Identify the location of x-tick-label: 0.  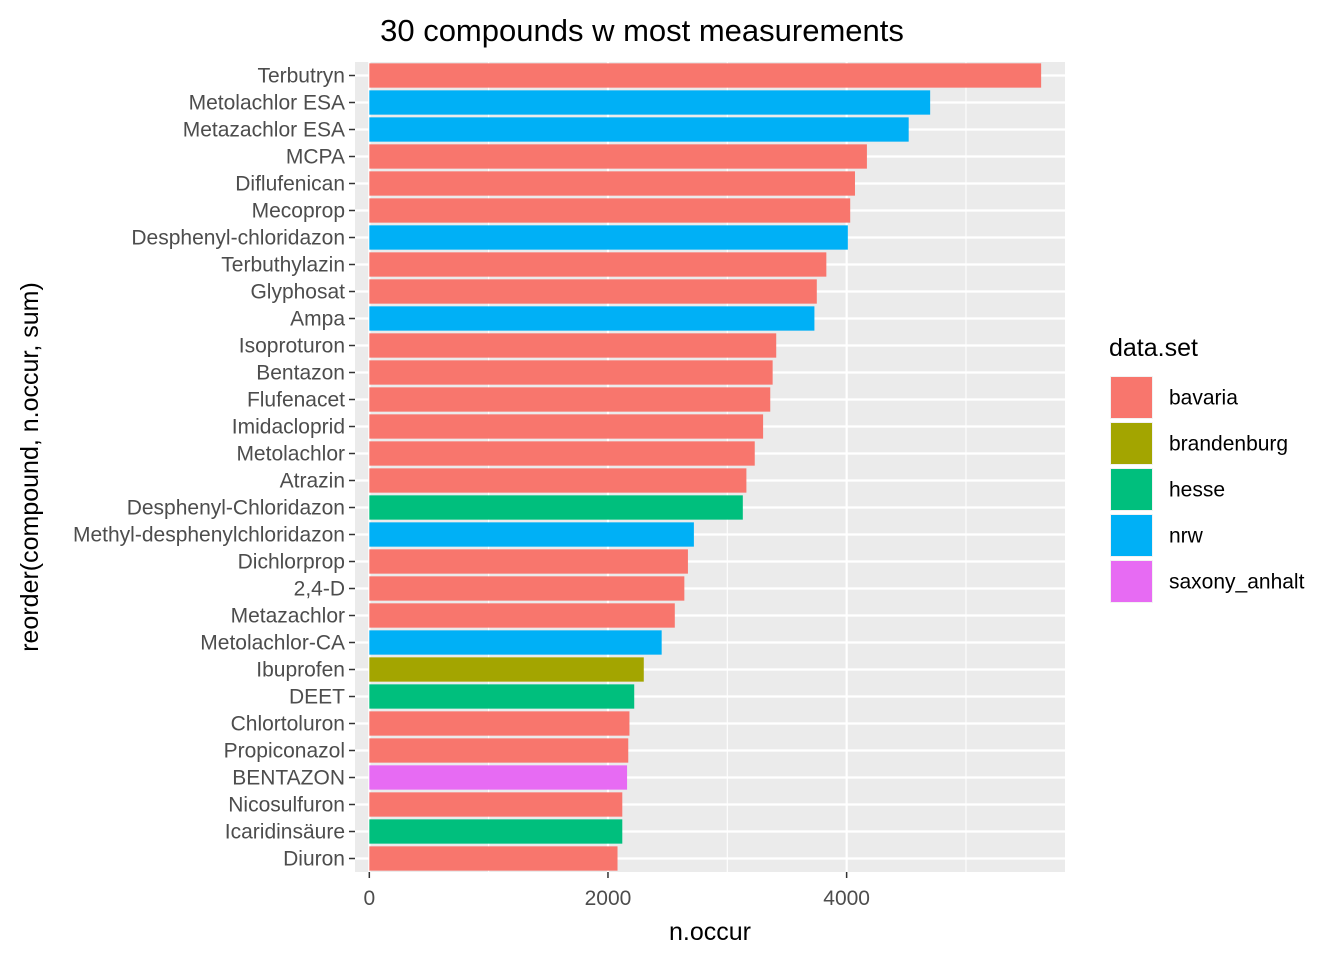
(369, 898).